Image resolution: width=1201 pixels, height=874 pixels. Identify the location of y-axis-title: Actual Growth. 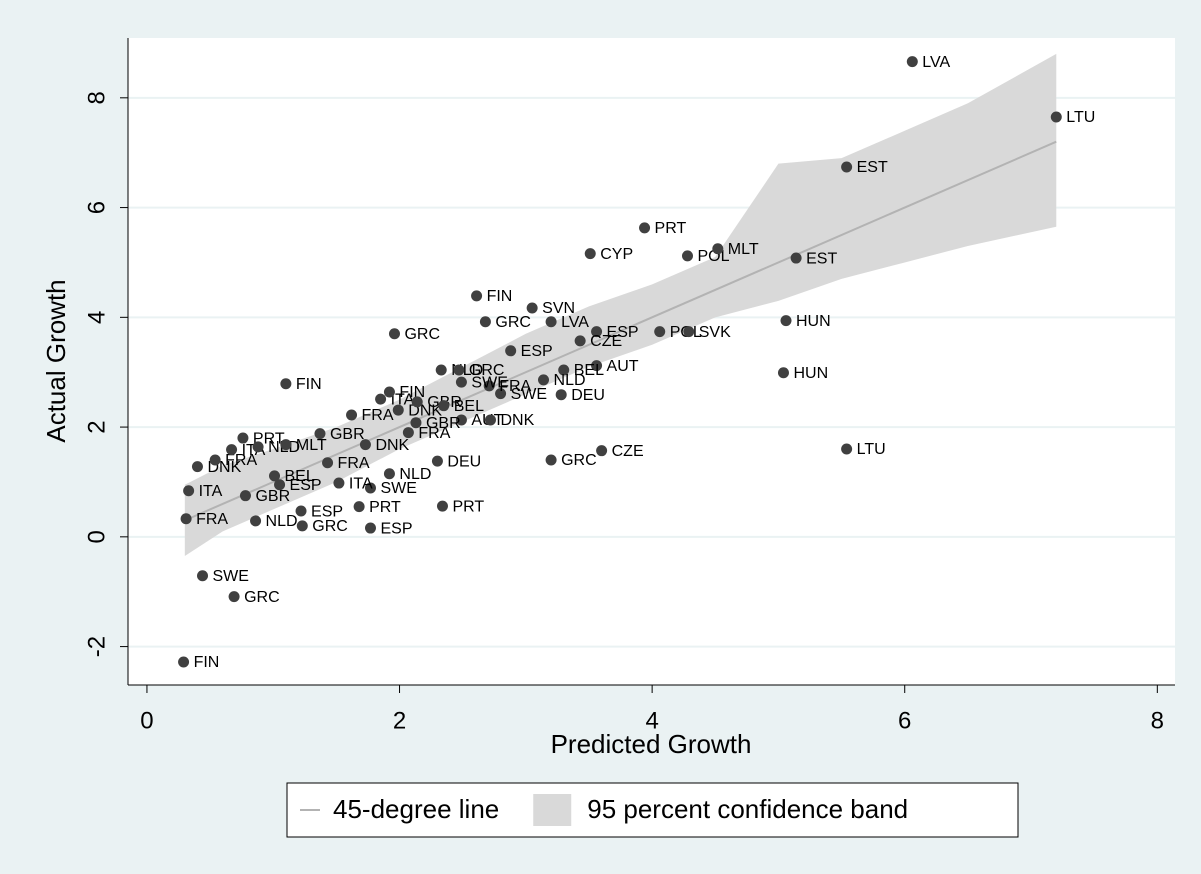
(56, 360).